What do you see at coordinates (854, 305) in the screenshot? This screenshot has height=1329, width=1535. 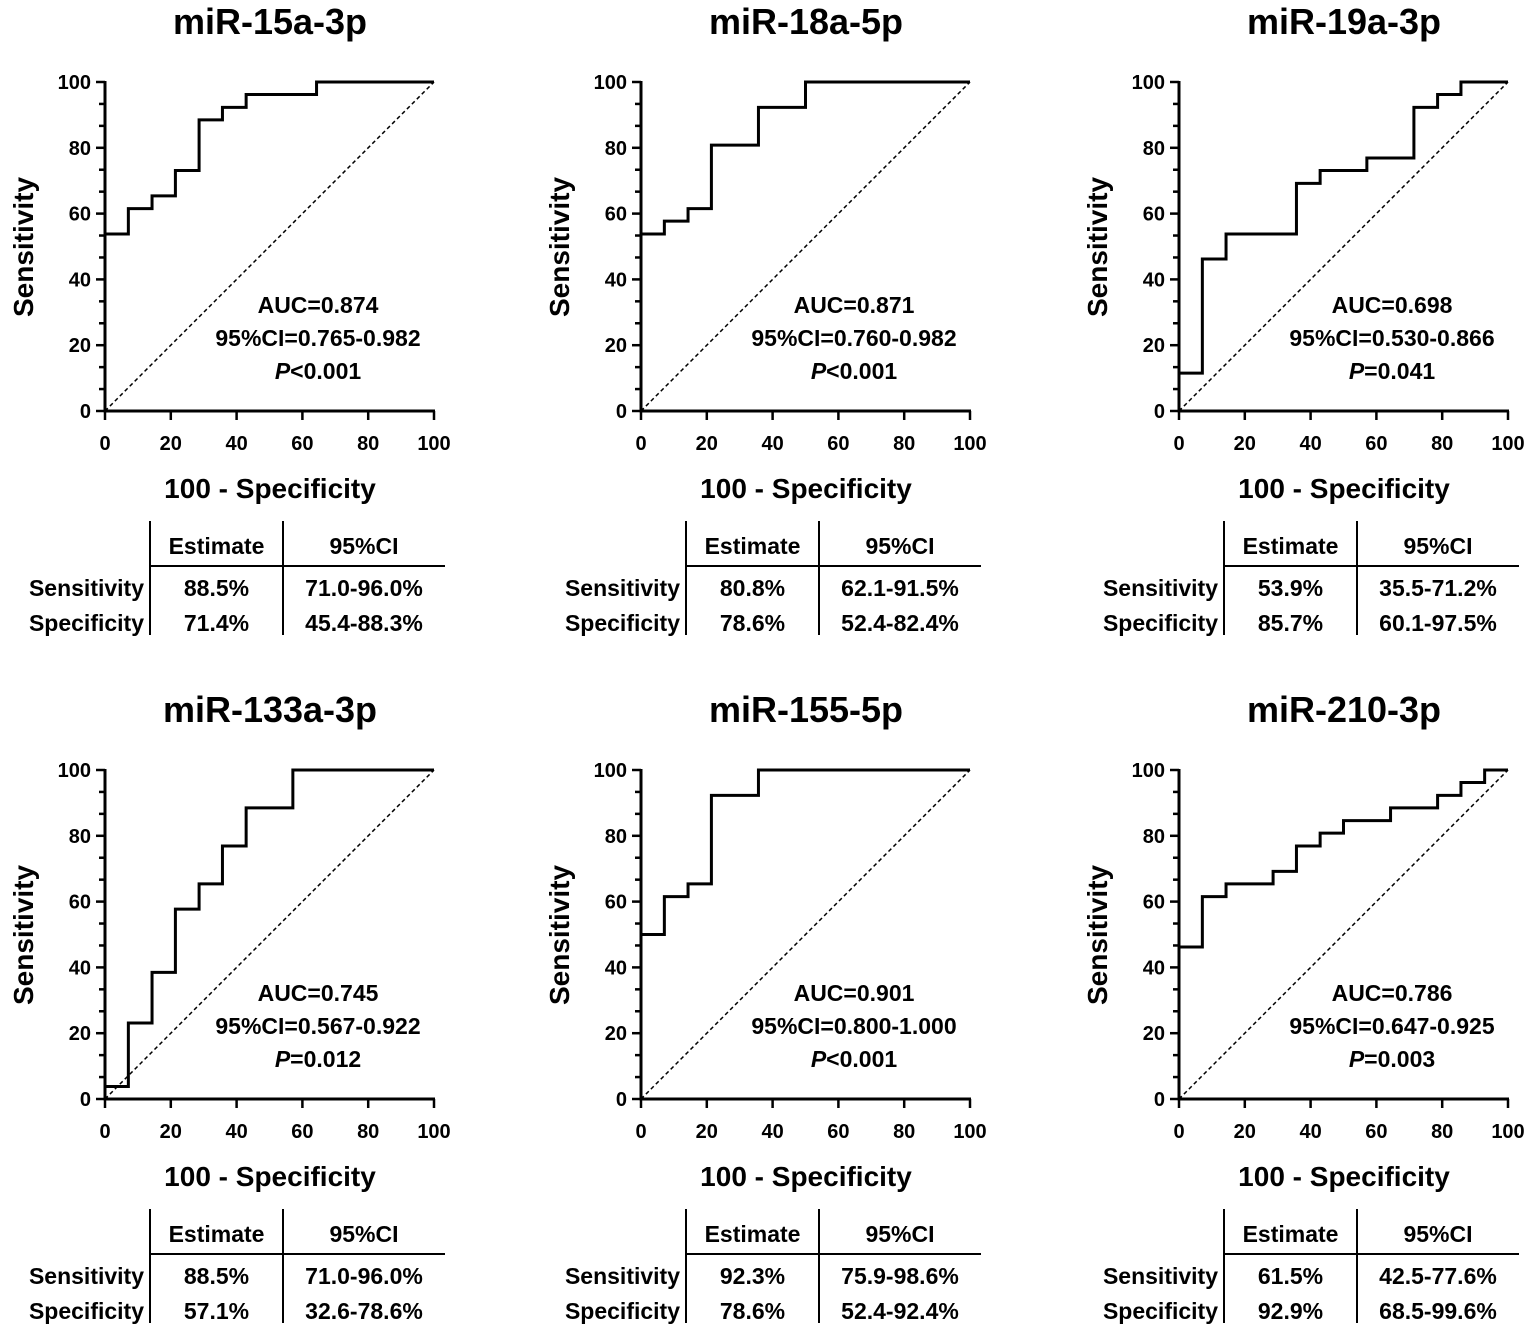 I see `auc-label: AUC=0.871` at bounding box center [854, 305].